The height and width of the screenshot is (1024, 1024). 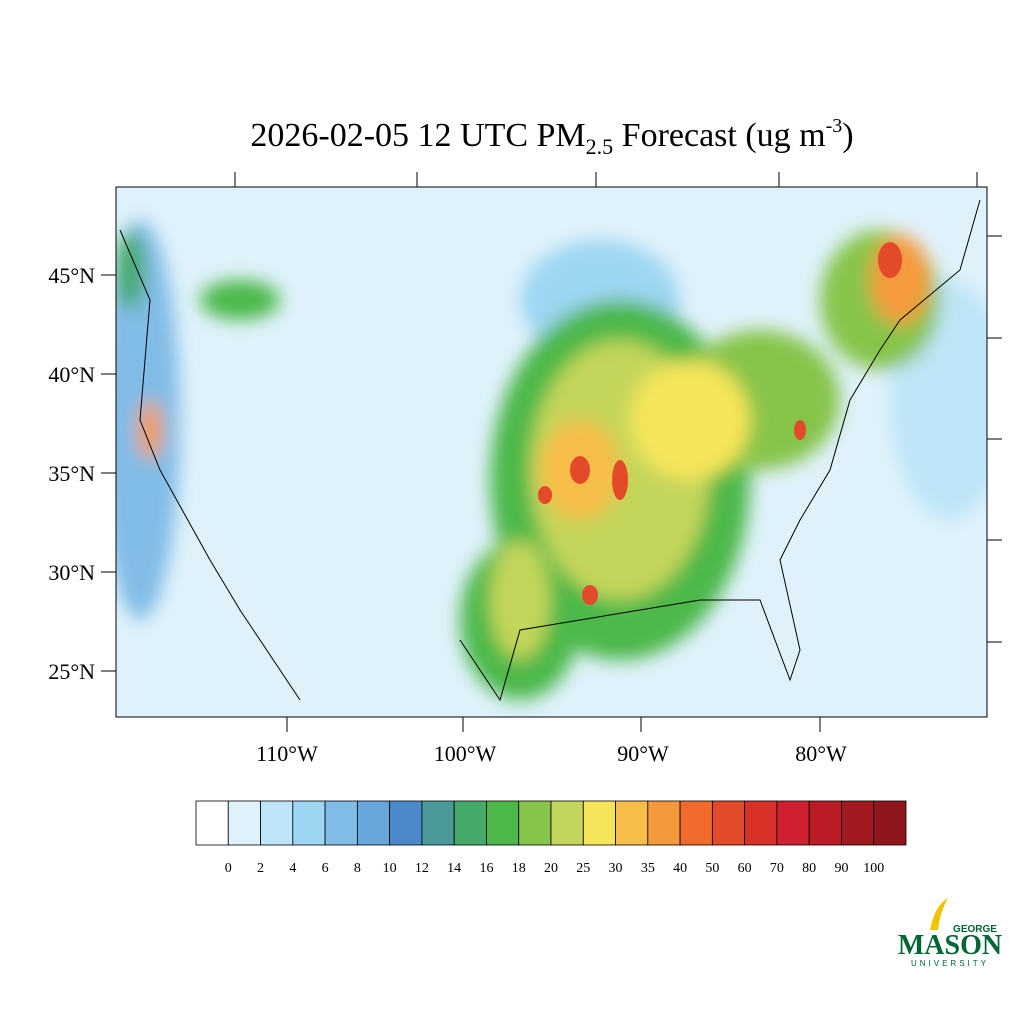 What do you see at coordinates (465, 753) in the screenshot?
I see `lon-label: 100°W` at bounding box center [465, 753].